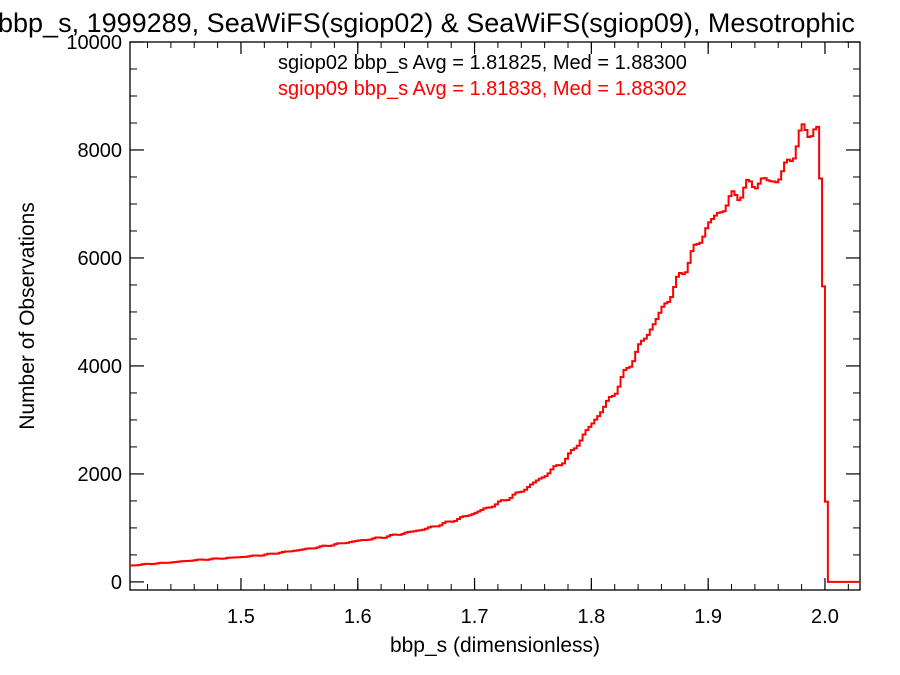 This screenshot has width=900, height=675. I want to click on y-axis-label: Number of Observations, so click(27, 316).